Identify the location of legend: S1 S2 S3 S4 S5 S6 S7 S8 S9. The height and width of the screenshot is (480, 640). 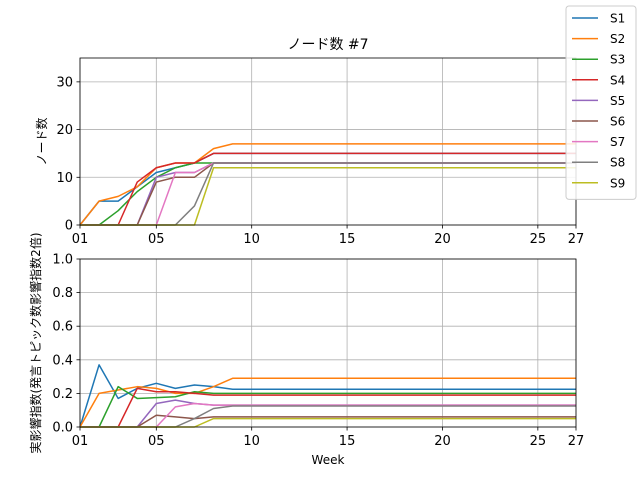
(601, 102).